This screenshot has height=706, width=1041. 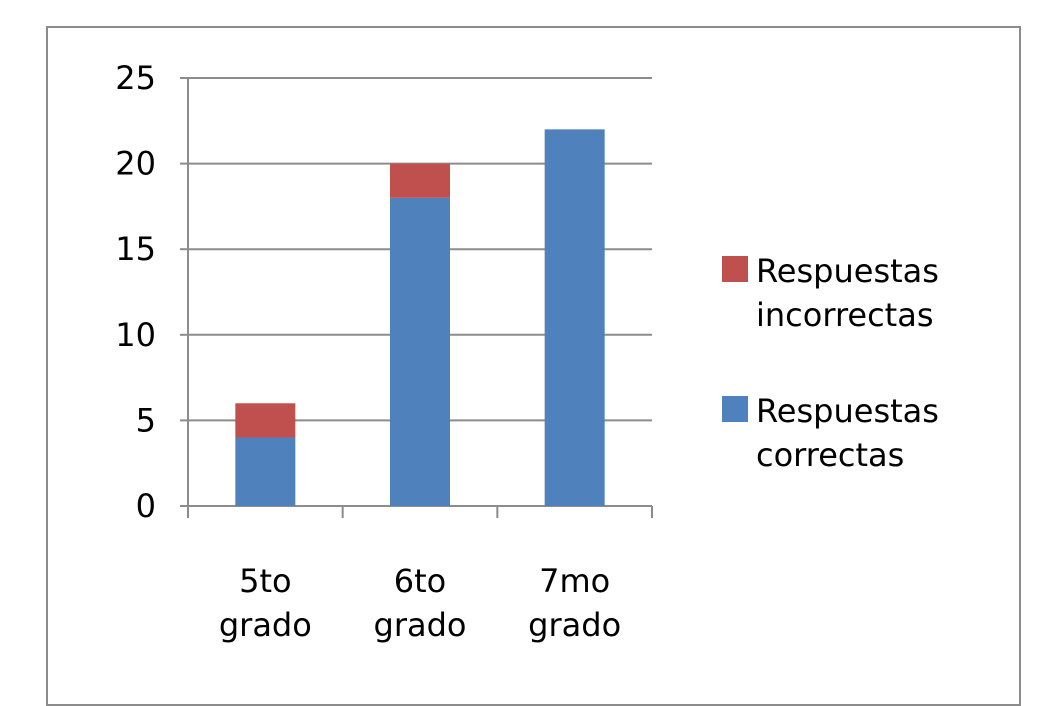 I want to click on y-tick-label: 20, so click(x=135, y=164).